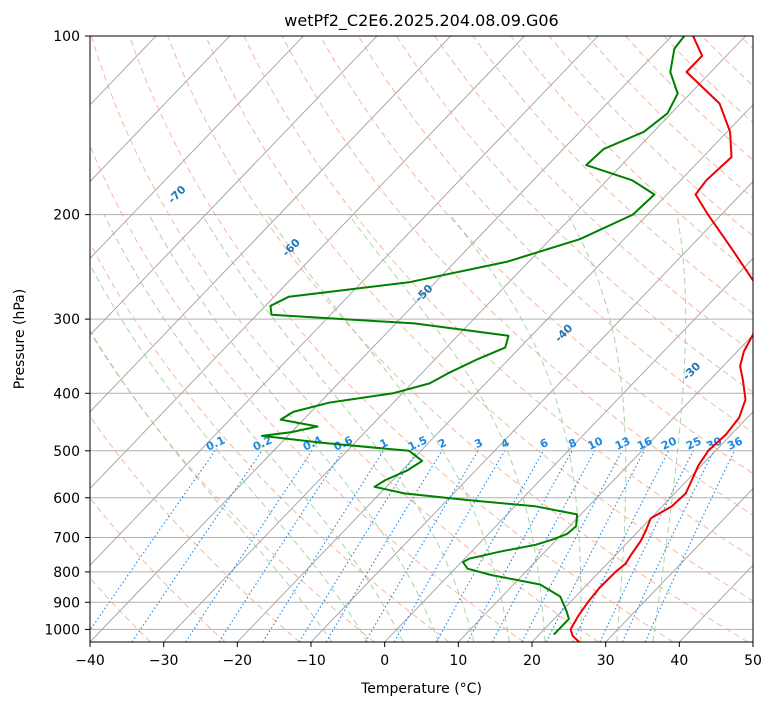 The width and height of the screenshot is (775, 708). I want to click on mixing-ratio-labels: 0.1 0.2 0.4 0.6 1 1.5 2 3 4 6 8 10 13 16 20 25 30 36, so click(474, 443).